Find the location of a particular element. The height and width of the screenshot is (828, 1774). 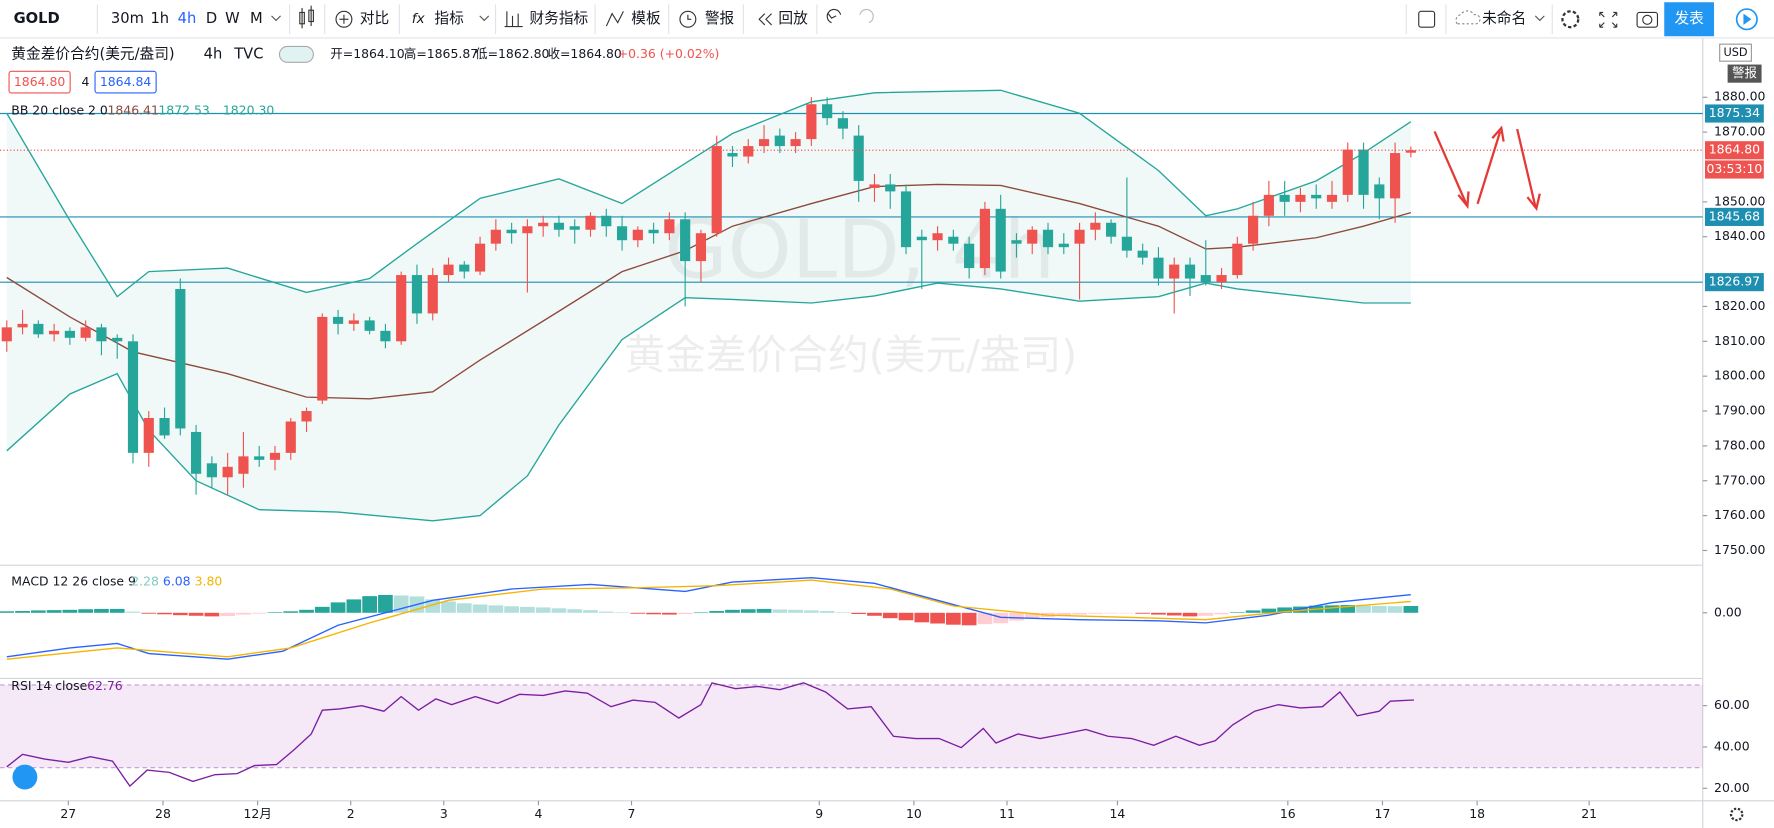

publish-button: 发表 is located at coordinates (1689, 18).